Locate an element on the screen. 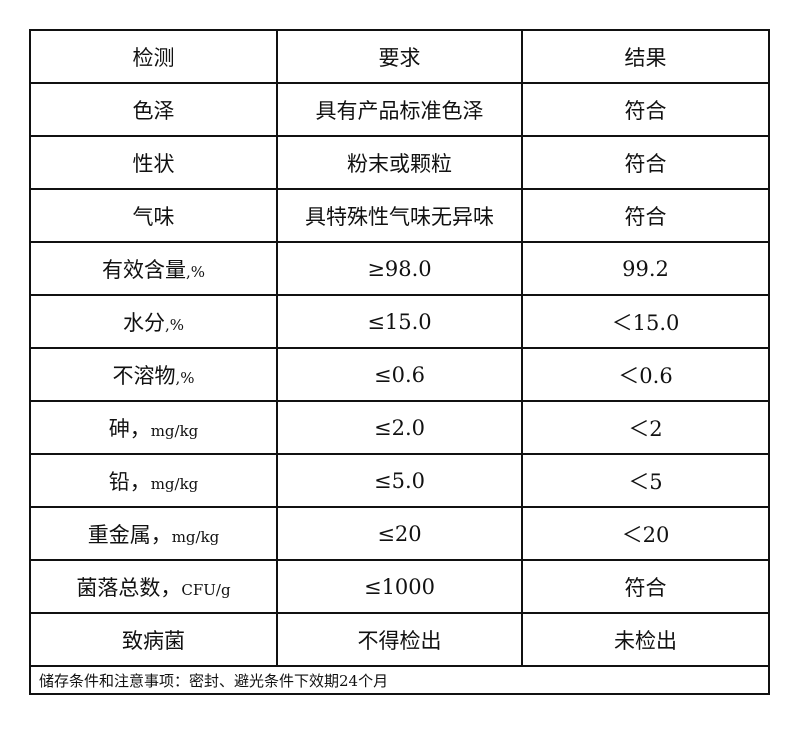  result-cell: ＜5 is located at coordinates (645, 480).